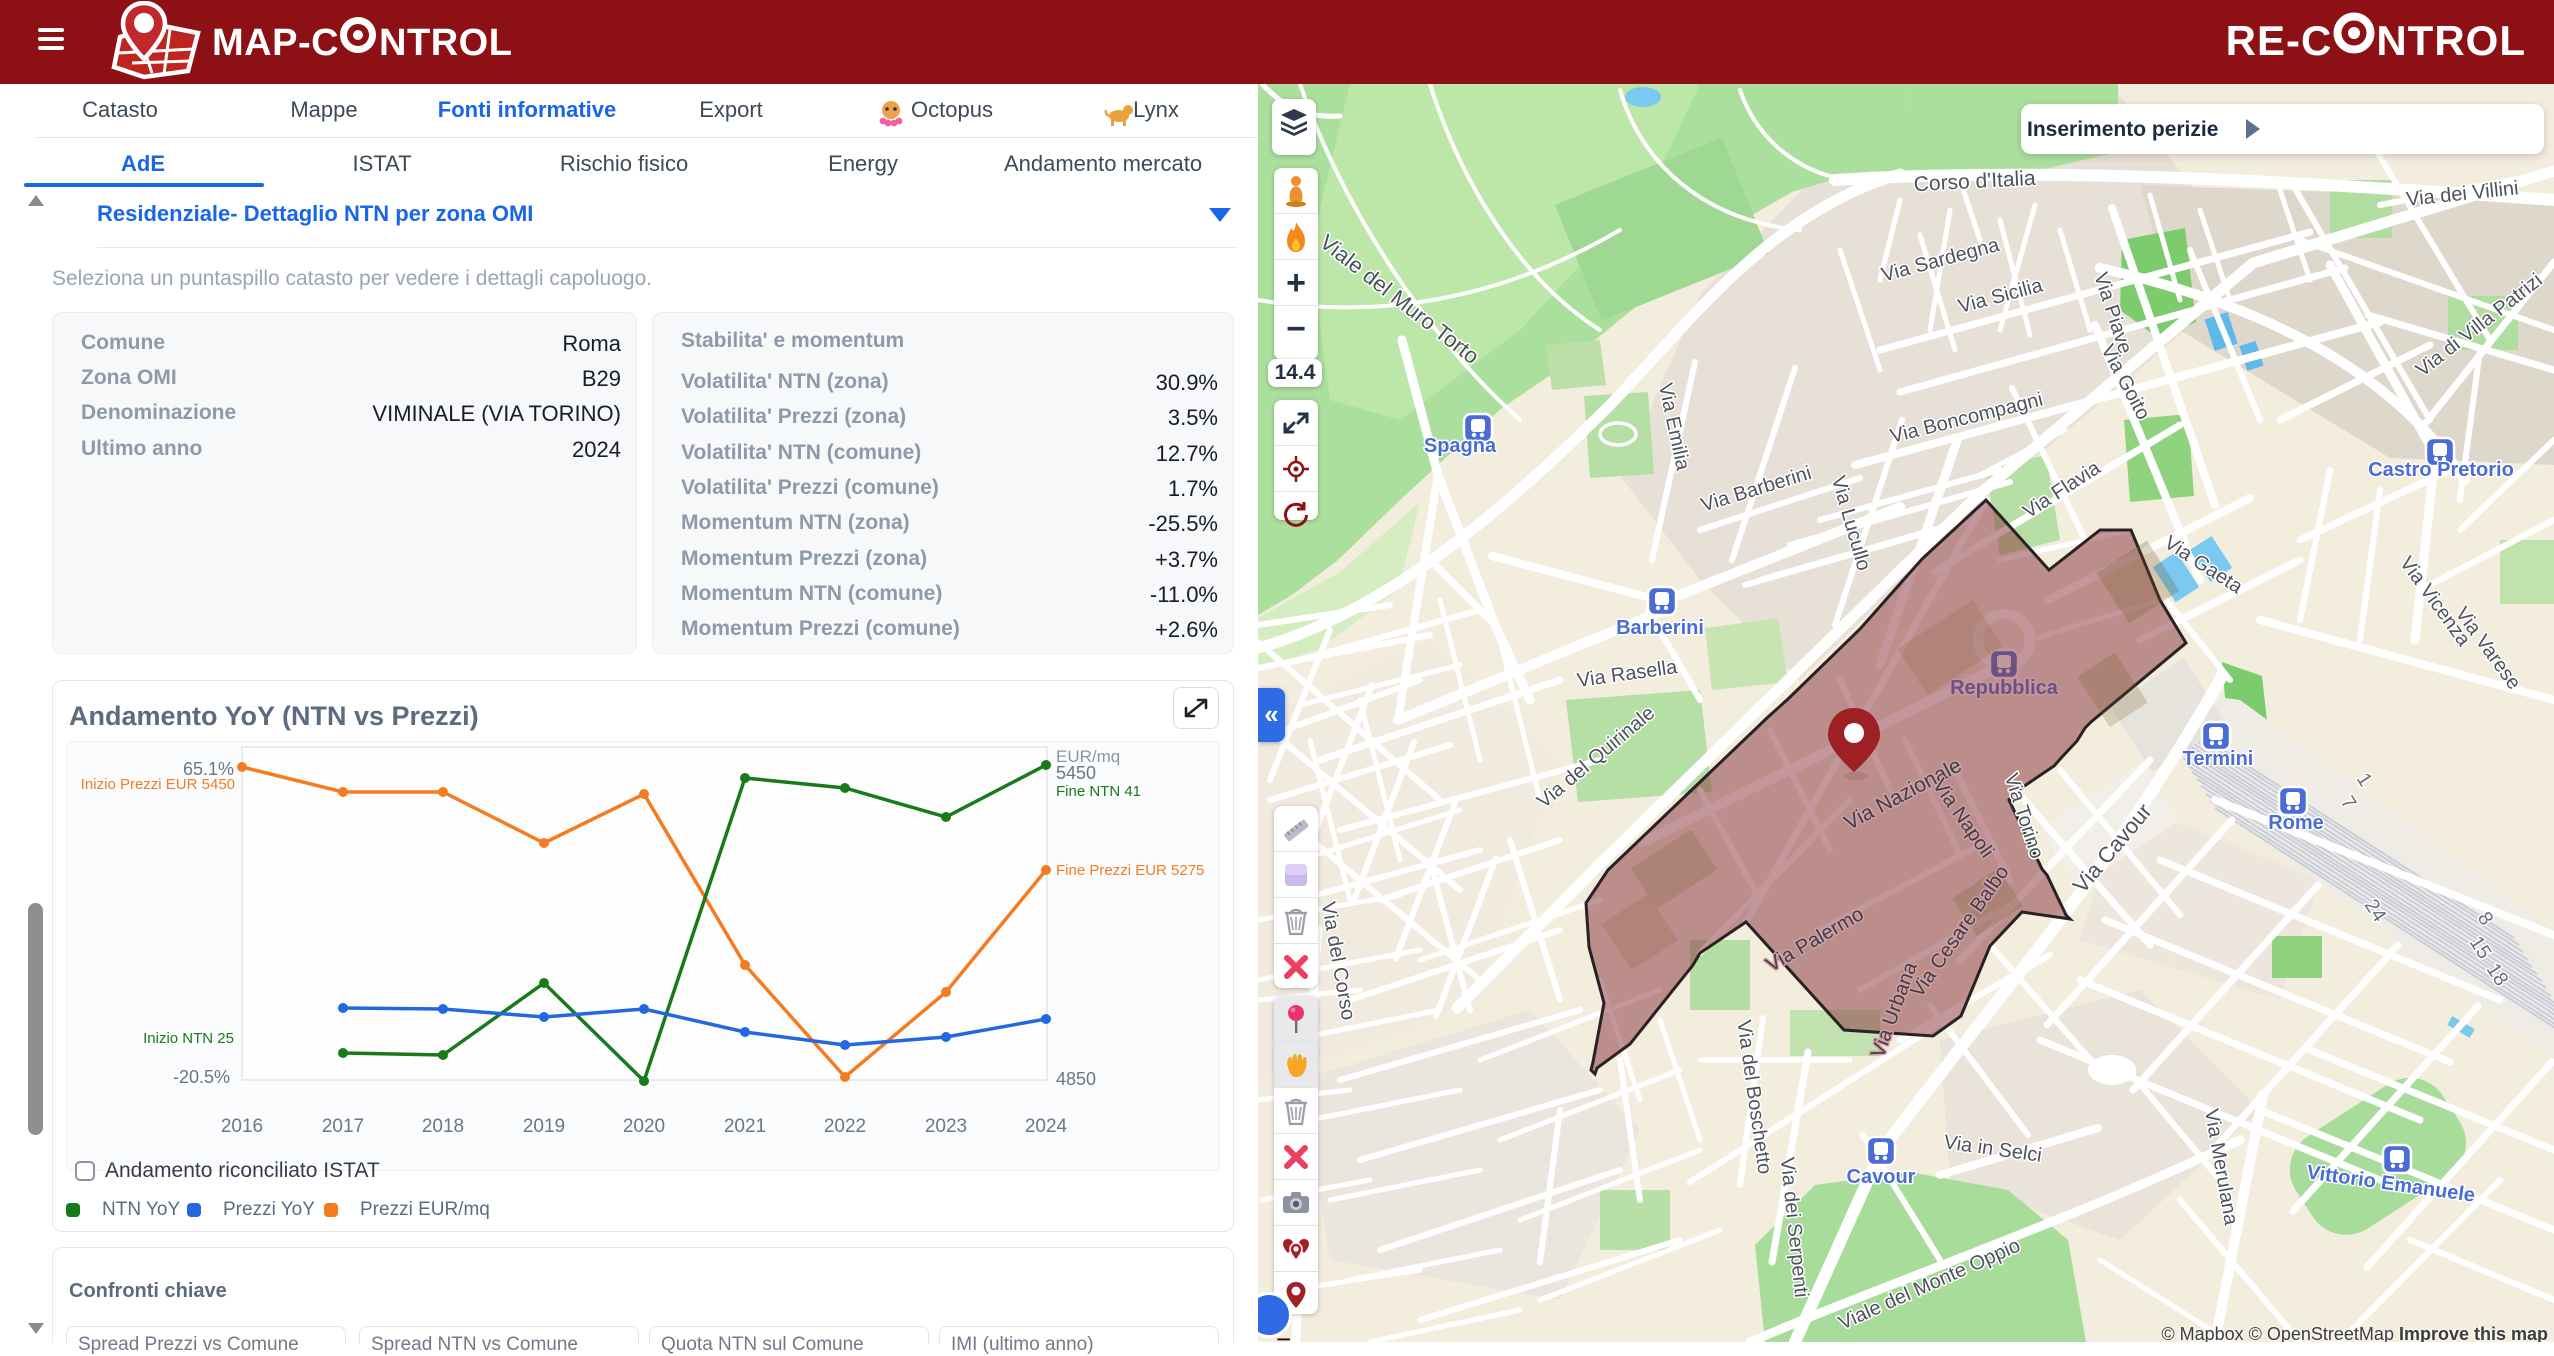 The height and width of the screenshot is (1356, 2554). Describe the element at coordinates (946, 1126) in the screenshot. I see `svg-text: 2023` at that location.